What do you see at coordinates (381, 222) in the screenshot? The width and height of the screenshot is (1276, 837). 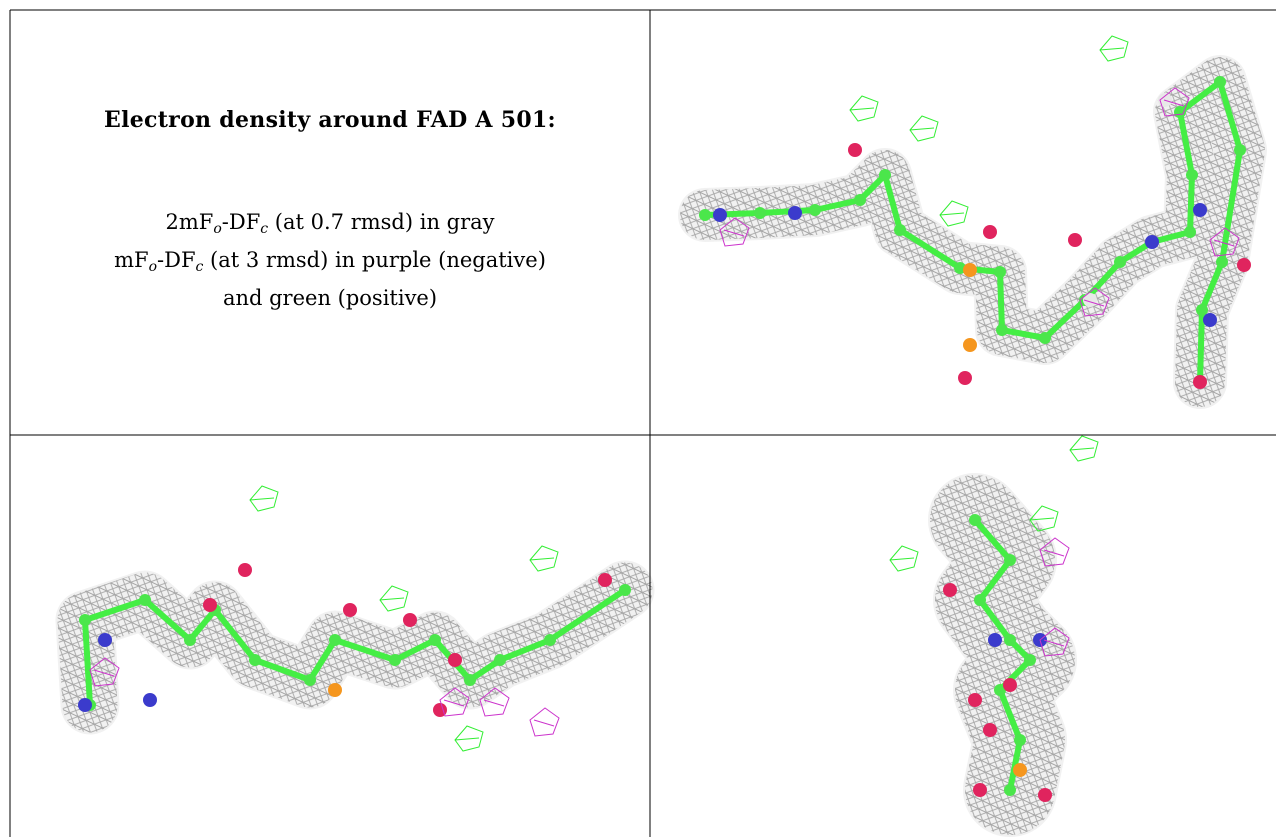 I see `text-run: (at 0.7 rmsd) in gray` at bounding box center [381, 222].